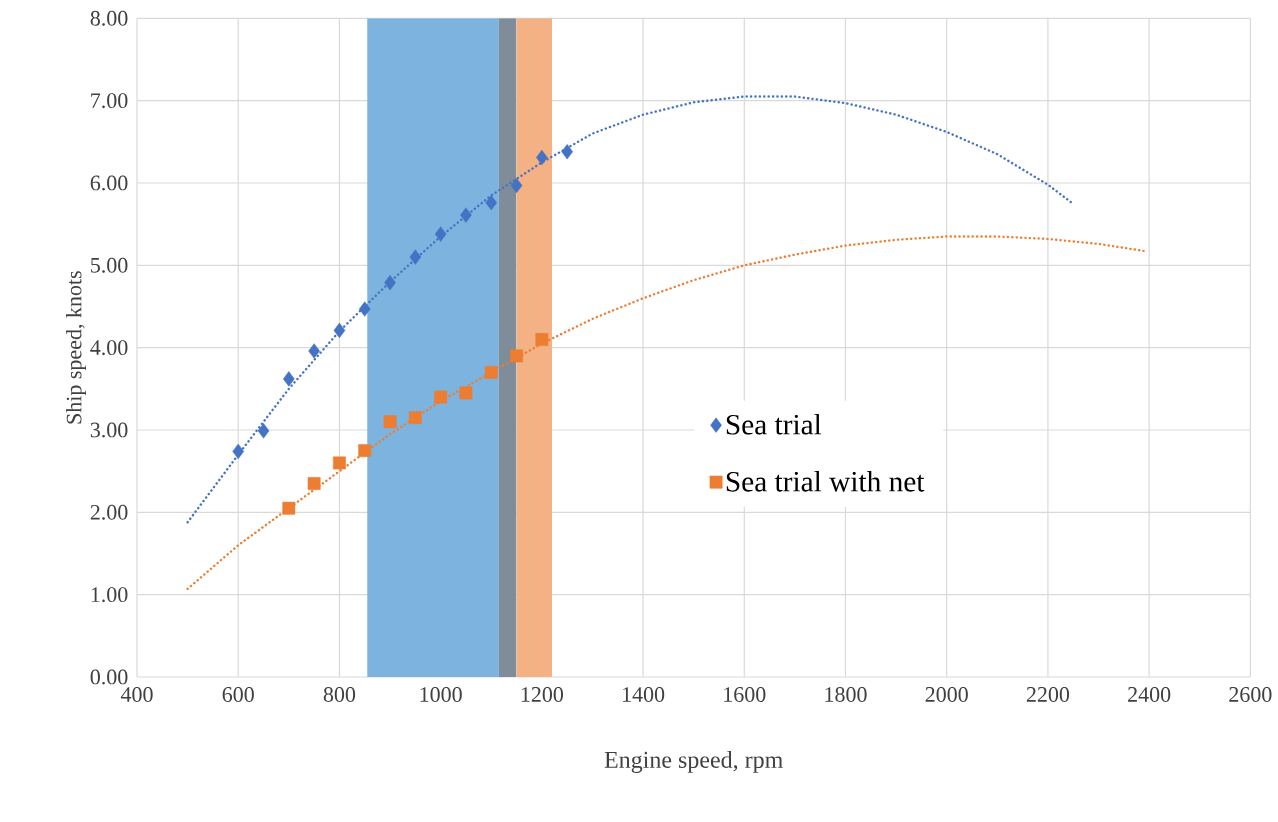  I want to click on y-axis-title: Ship speed, knots, so click(76, 347).